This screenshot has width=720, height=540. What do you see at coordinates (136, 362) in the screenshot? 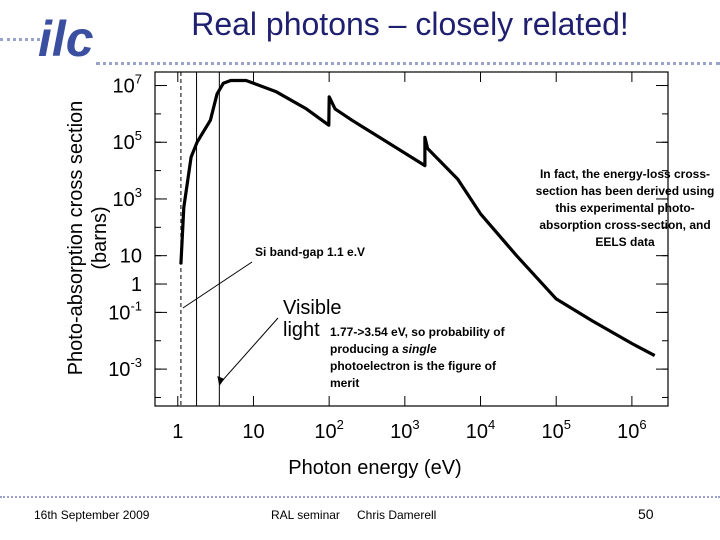
I see `y-tick-label-exponent: -3` at bounding box center [136, 362].